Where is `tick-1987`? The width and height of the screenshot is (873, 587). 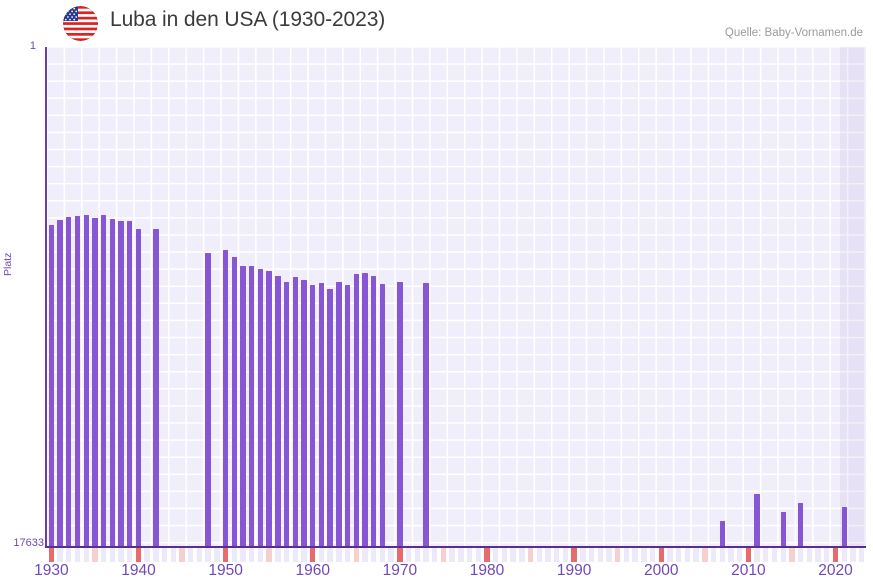 tick-1987 is located at coordinates (548, 555).